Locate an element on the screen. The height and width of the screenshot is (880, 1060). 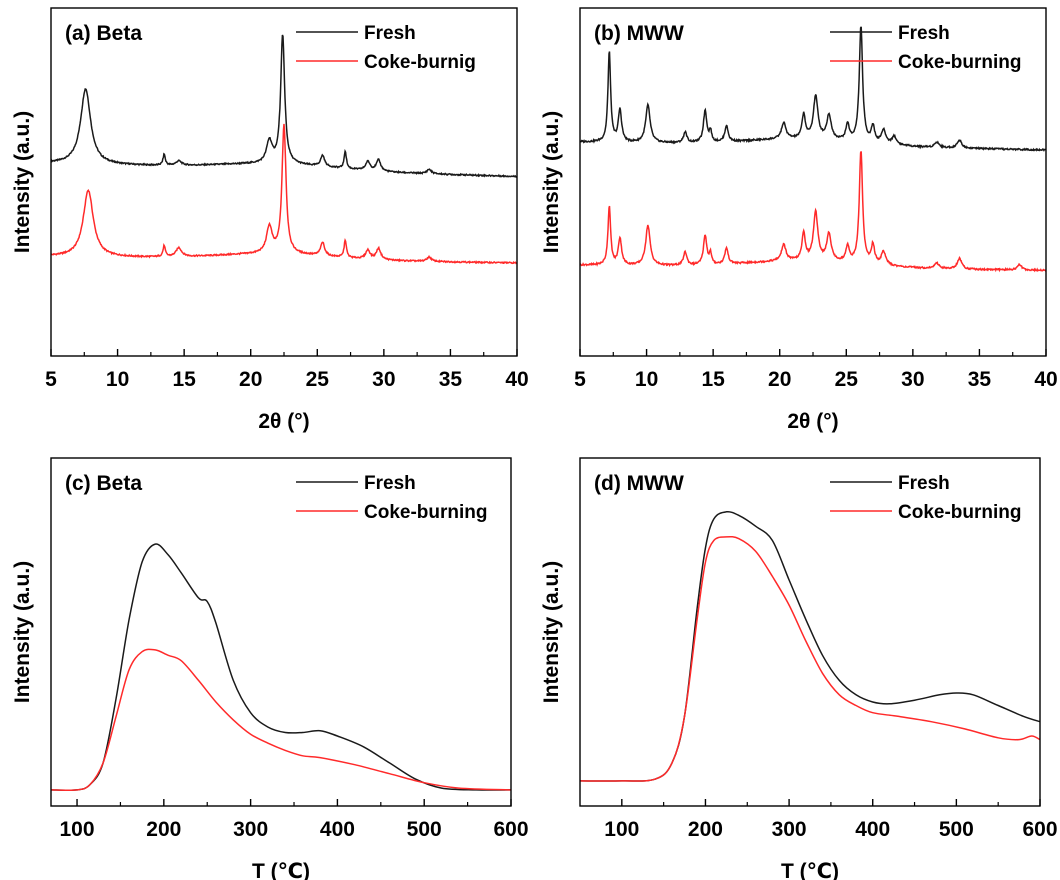
panel-title: (d) MWW is located at coordinates (639, 483).